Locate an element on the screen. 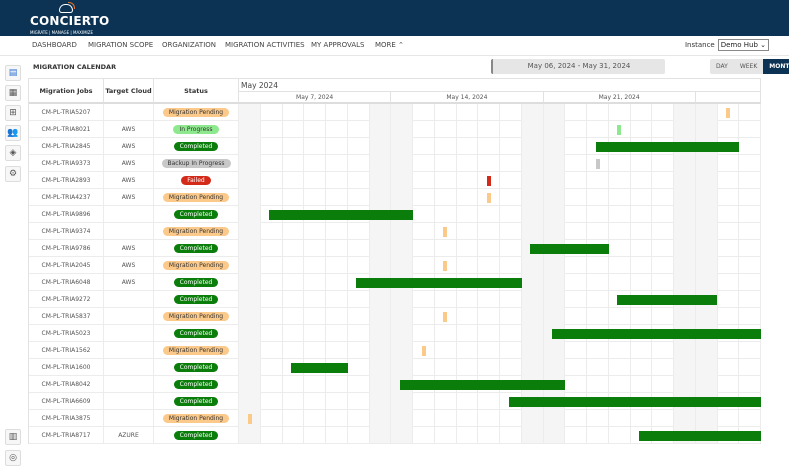  week-label: May 14, 2024 is located at coordinates (467, 98).